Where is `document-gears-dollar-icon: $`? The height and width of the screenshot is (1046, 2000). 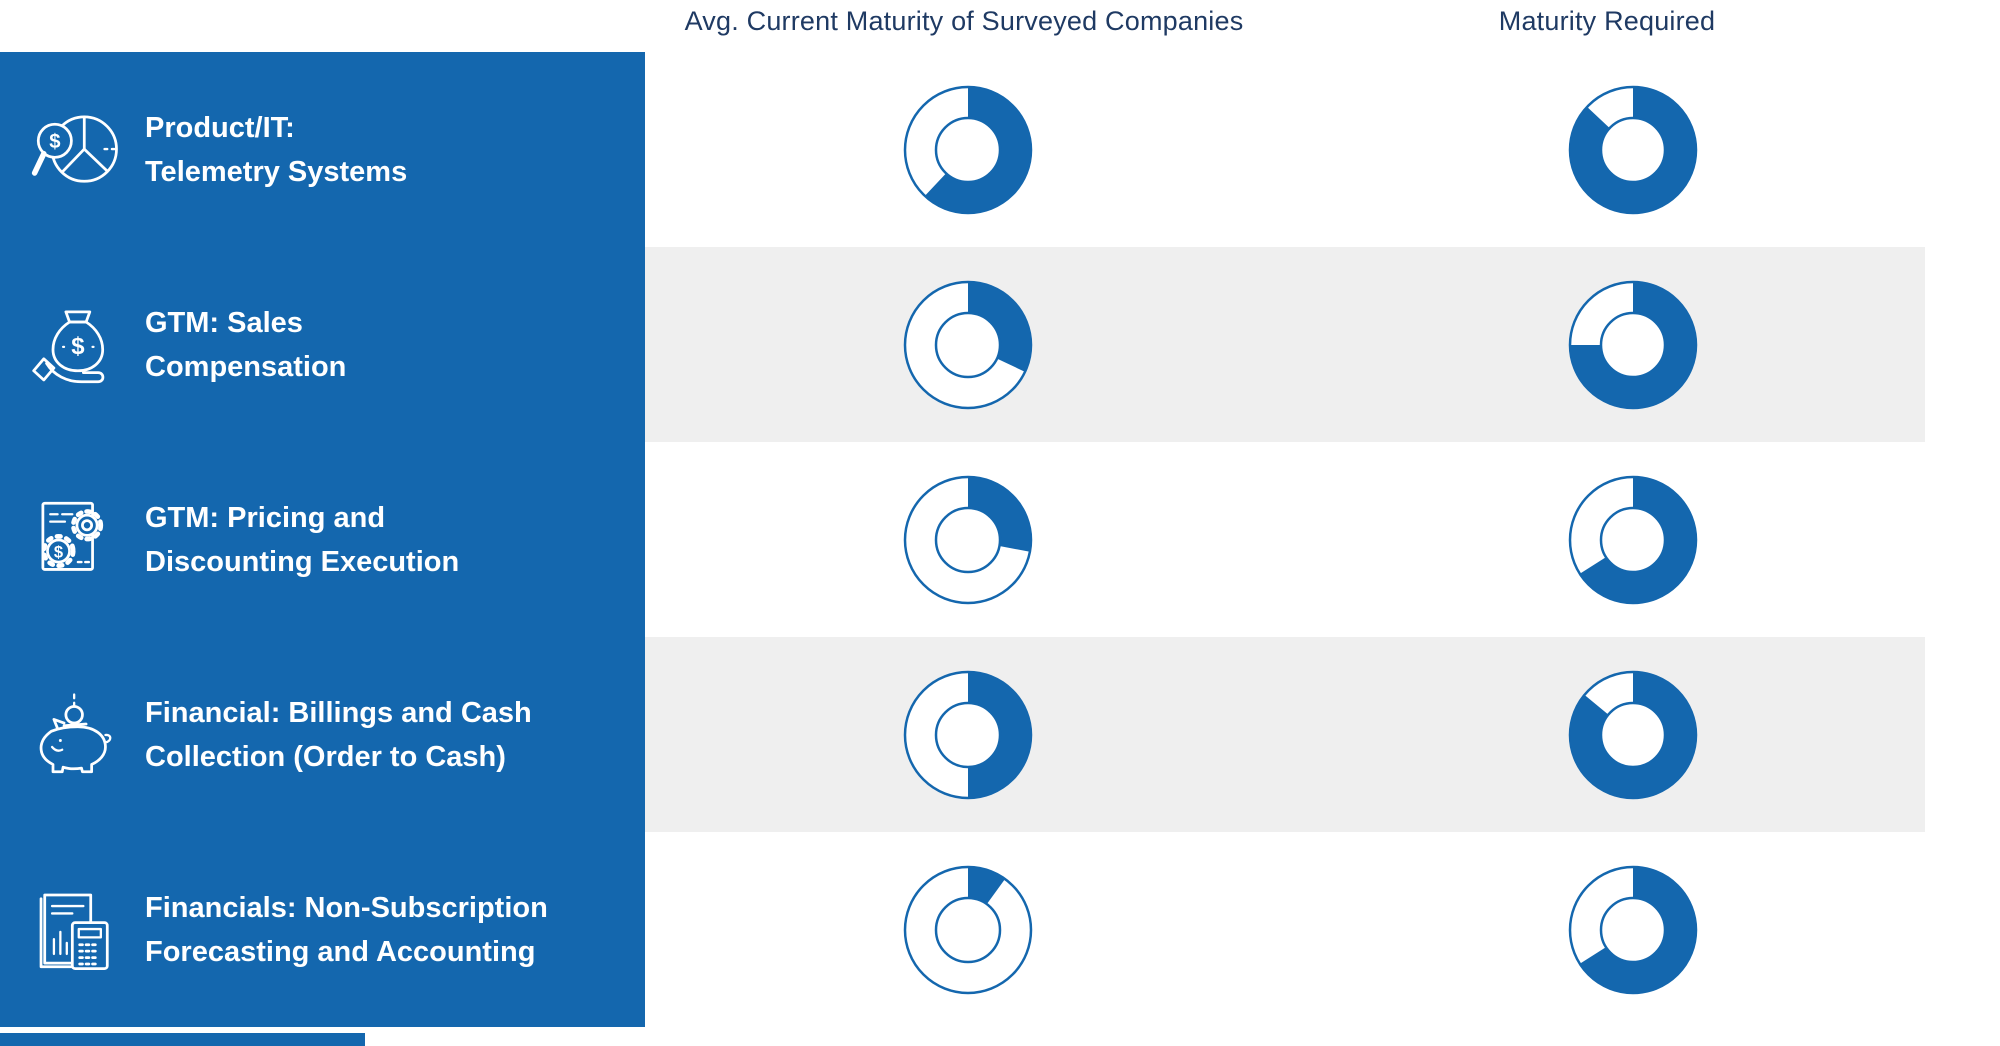
document-gears-dollar-icon: $ is located at coordinates (72, 536).